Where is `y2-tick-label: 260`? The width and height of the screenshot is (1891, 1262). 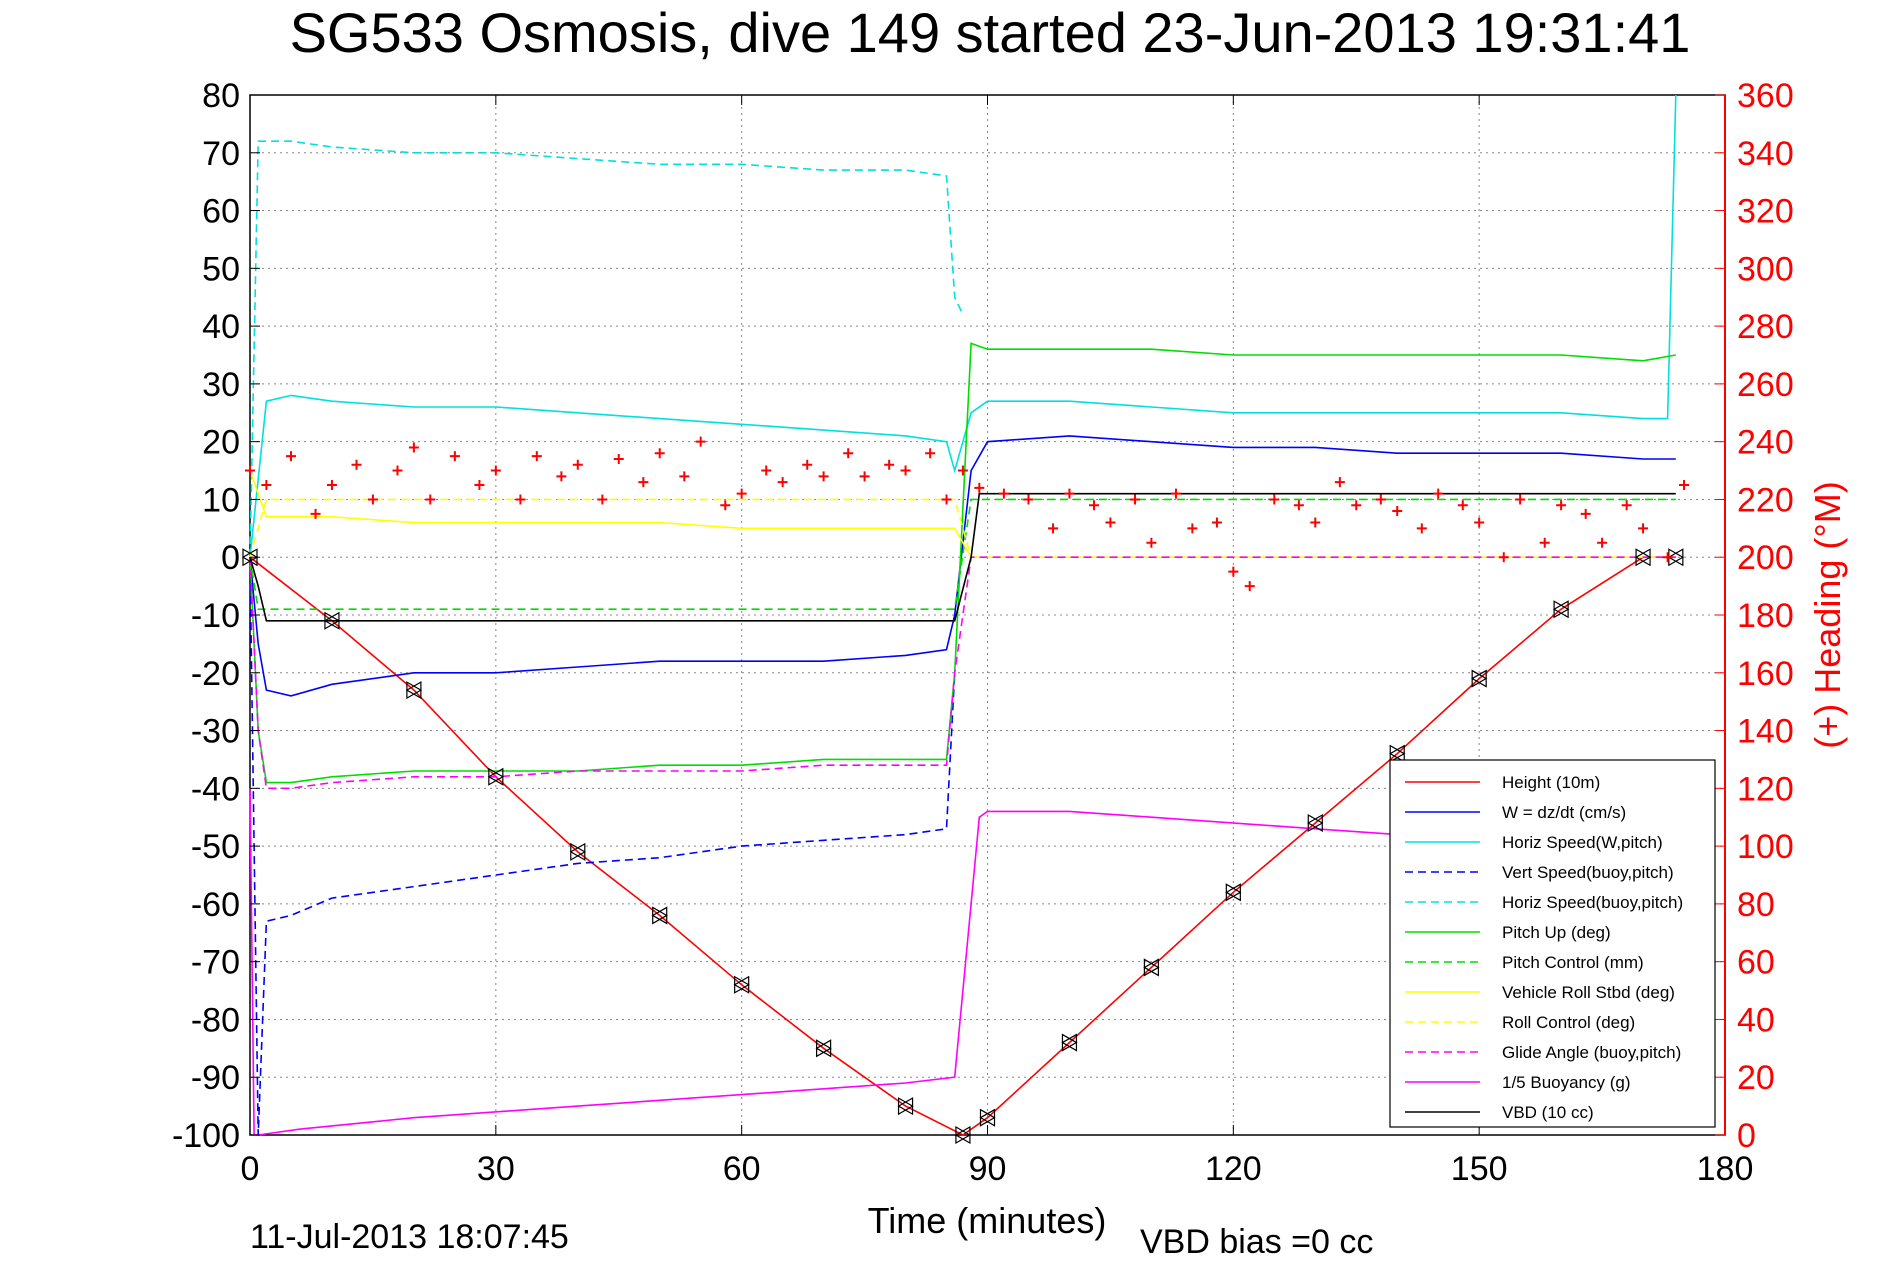 y2-tick-label: 260 is located at coordinates (1765, 385).